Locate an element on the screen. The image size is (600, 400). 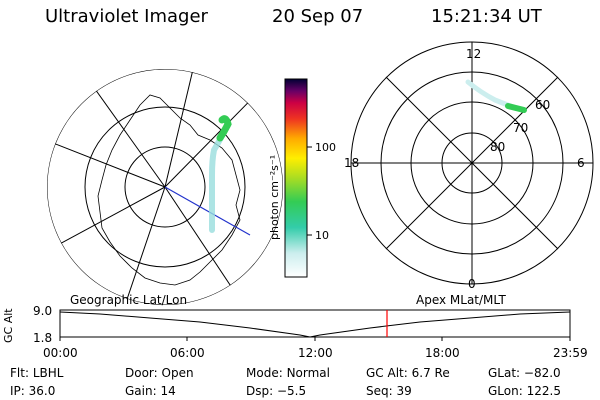
timeline-xtick-0: 00:00 is located at coordinates (60, 353).